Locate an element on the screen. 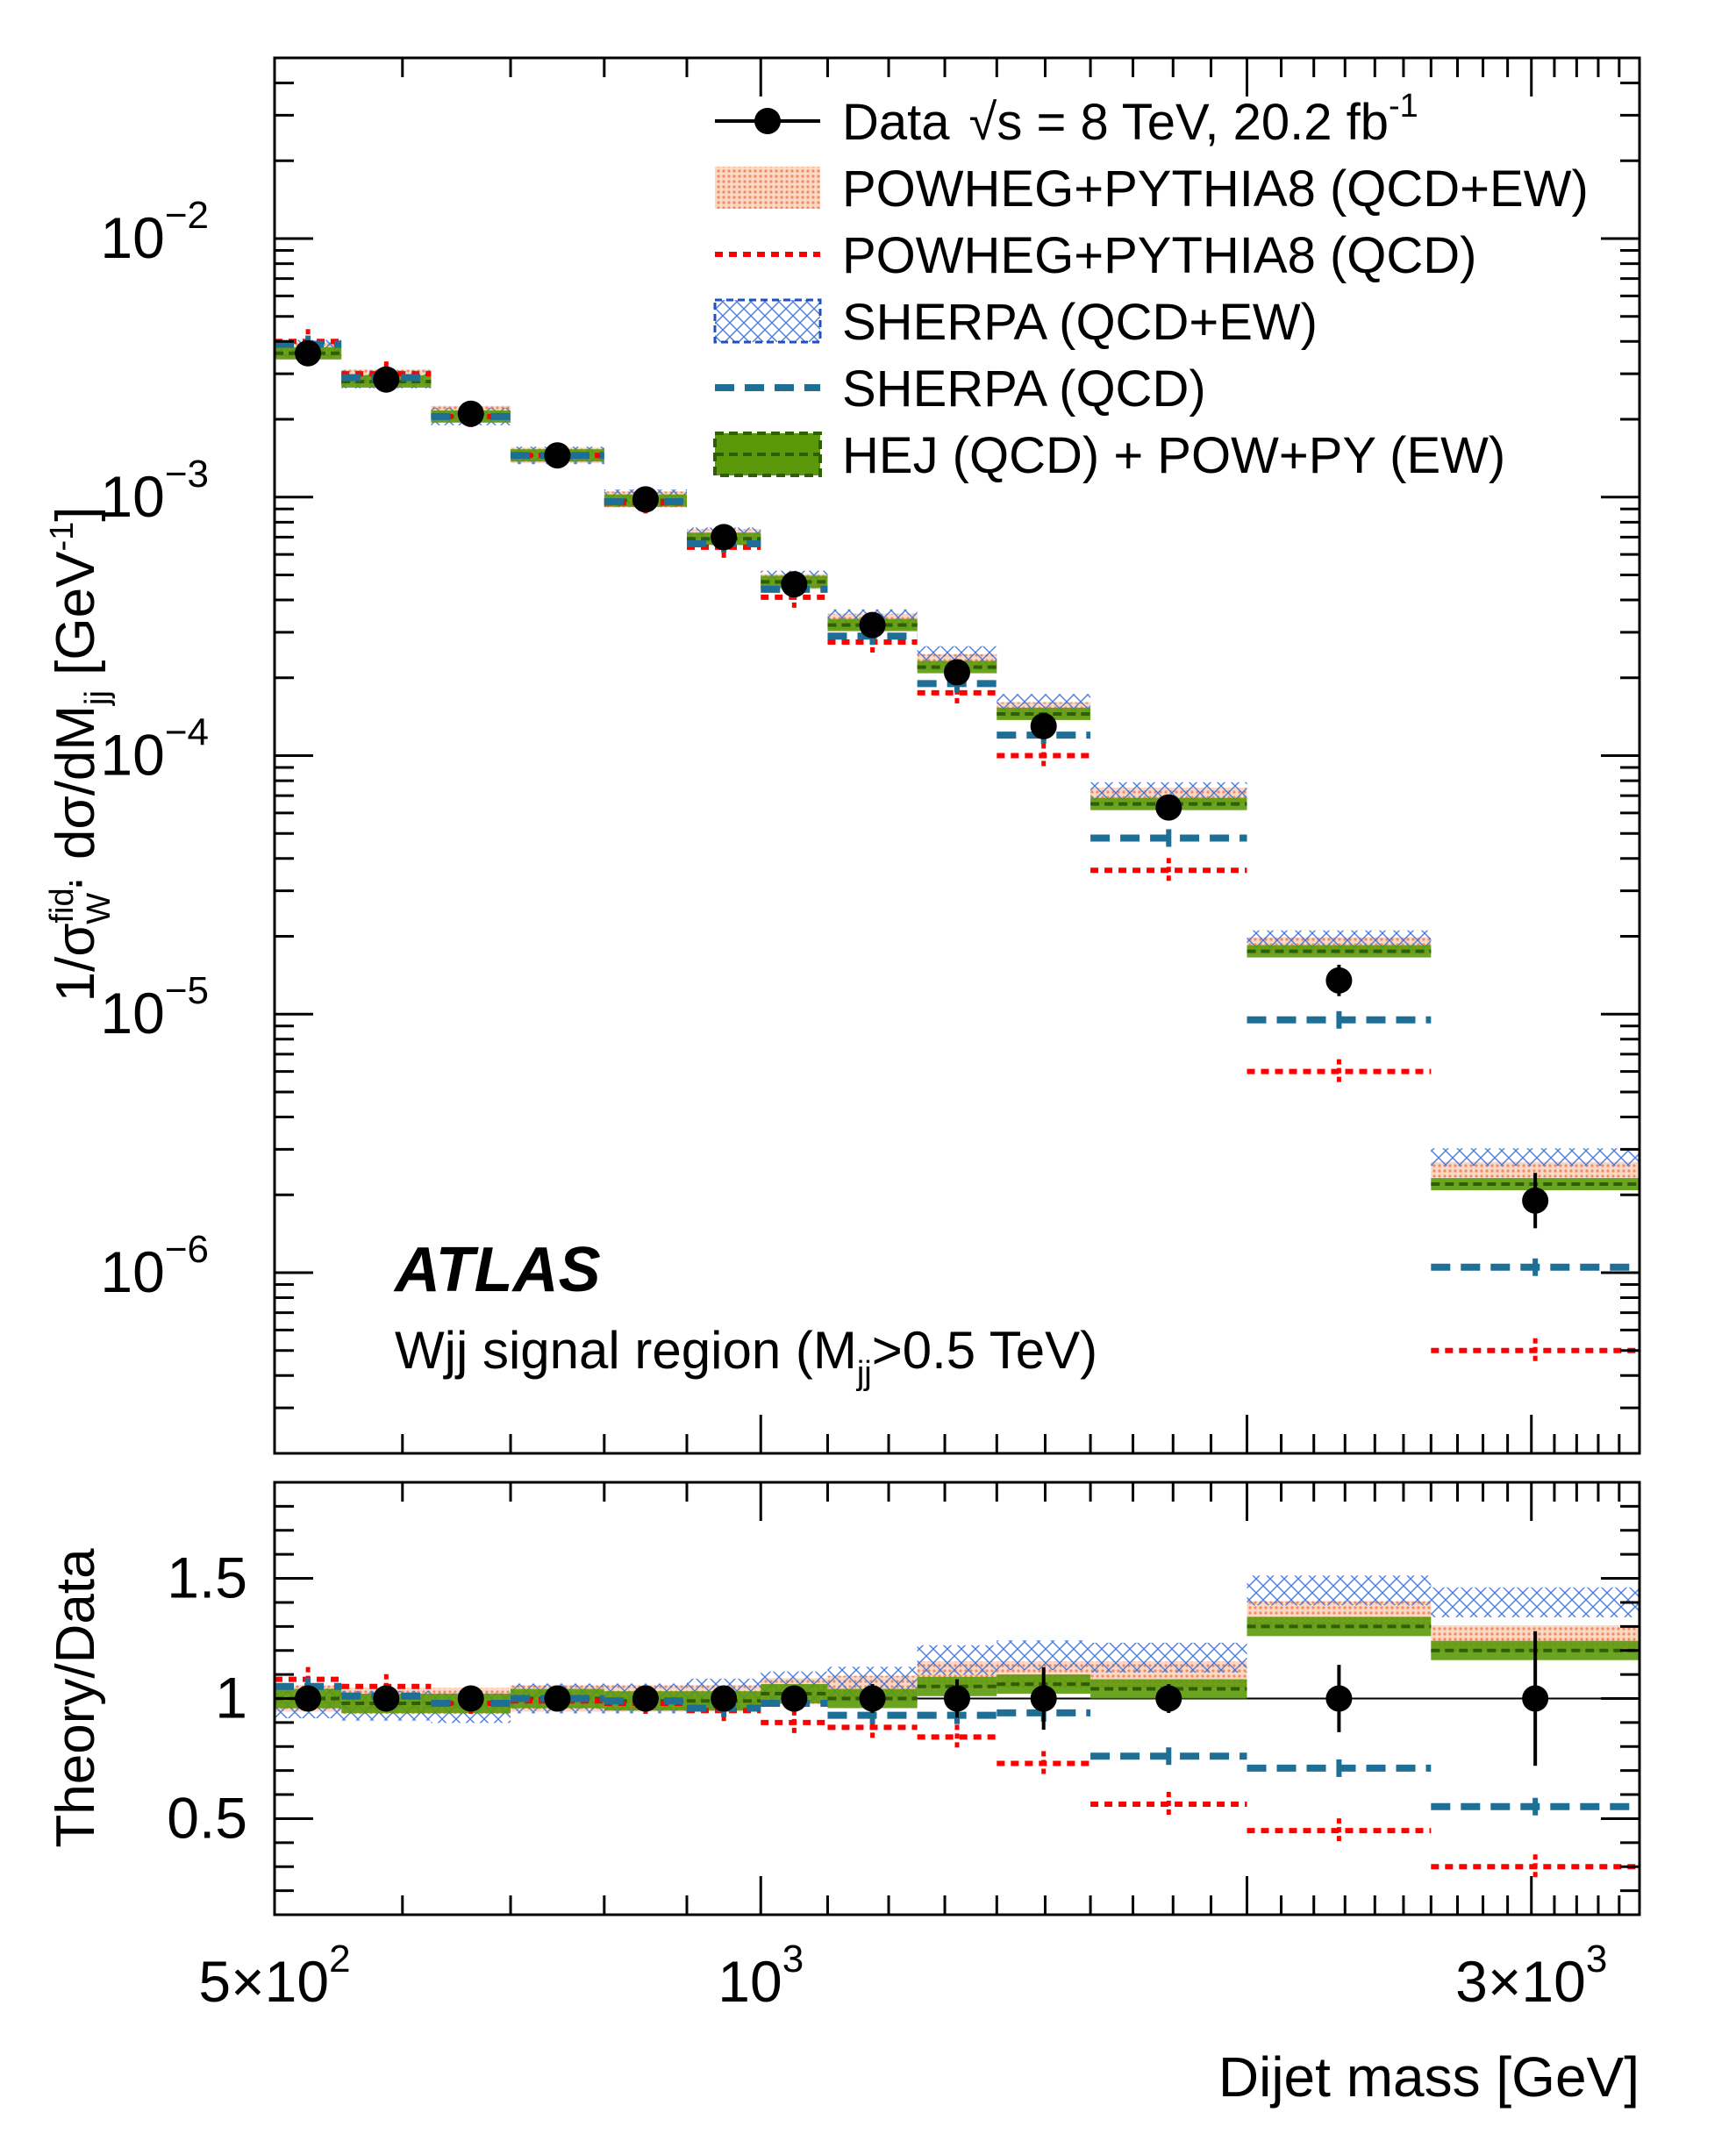  legend-entry: POWHEG+PYTHIA8 (QCD+EW) is located at coordinates (1152, 190).